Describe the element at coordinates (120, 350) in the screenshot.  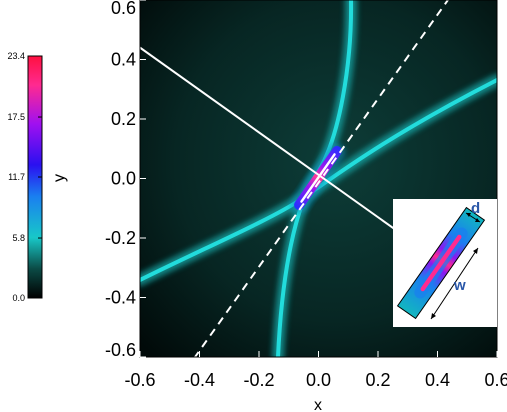
I see `y-tick-label: -0.6` at that location.